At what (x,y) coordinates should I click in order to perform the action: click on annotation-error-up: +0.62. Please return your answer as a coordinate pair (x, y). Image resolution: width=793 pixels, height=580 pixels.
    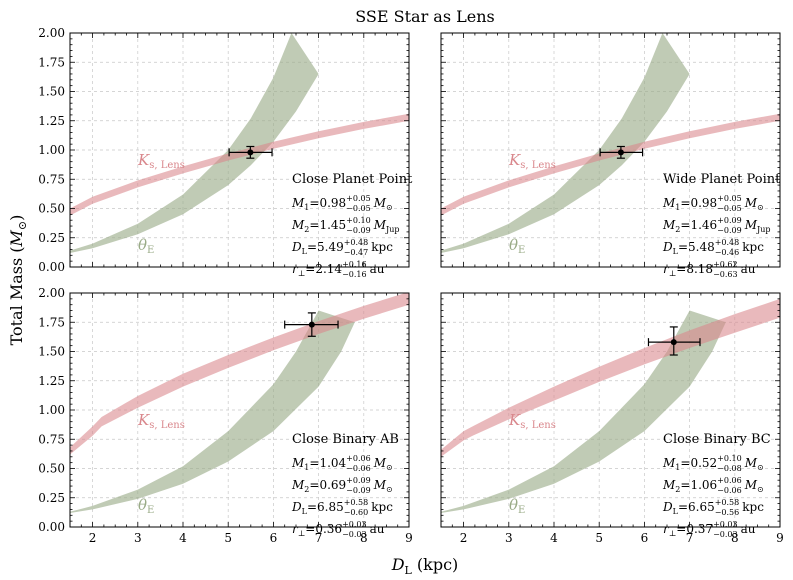
    Looking at the image, I should click on (725, 264).